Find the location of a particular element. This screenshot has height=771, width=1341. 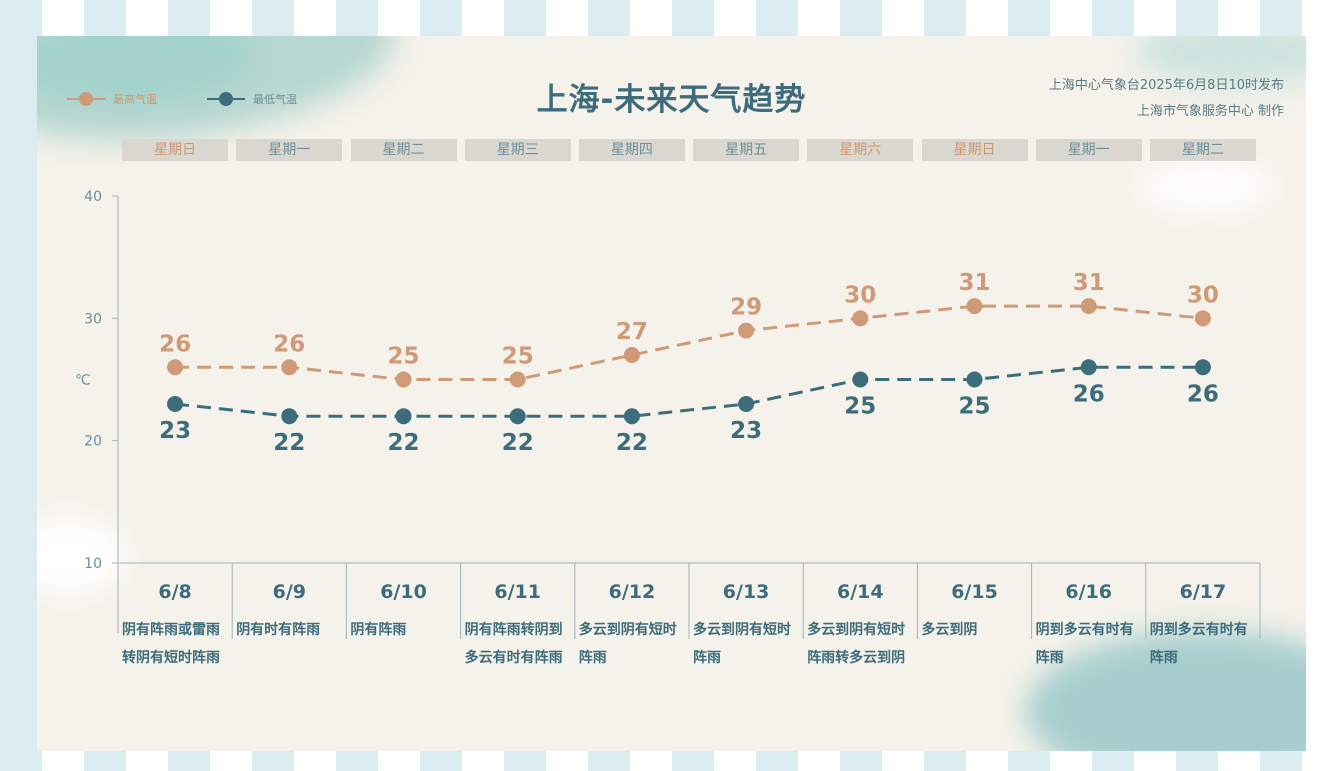

date-label: 6/15 is located at coordinates (974, 592).